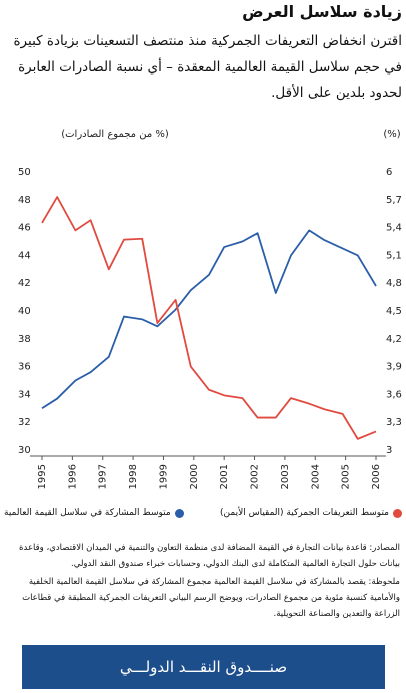 Image resolution: width=406 pixels, height=693 pixels. Describe the element at coordinates (394, 422) in the screenshot. I see `y2-tick-label: 3,3` at that location.